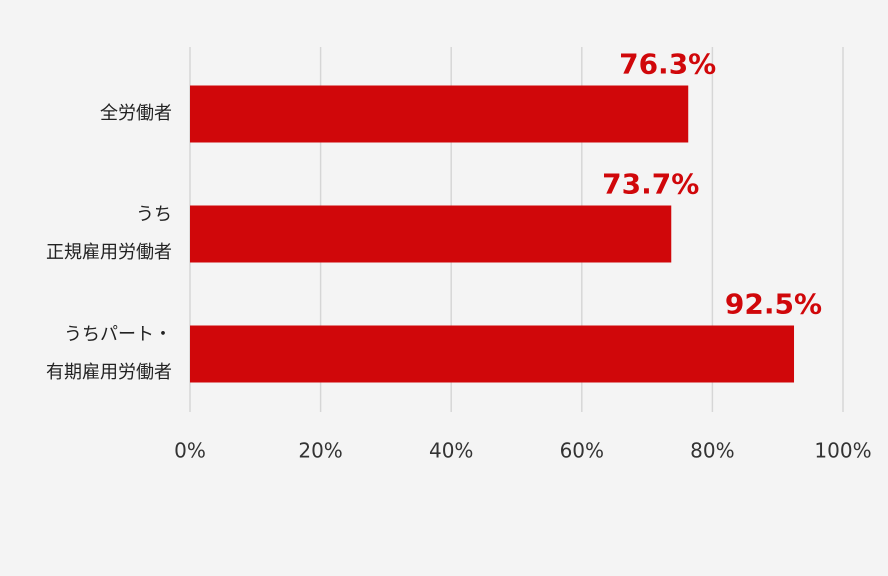 The image size is (888, 576). I want to click on y-tick-label: 全労働者, so click(136, 113).